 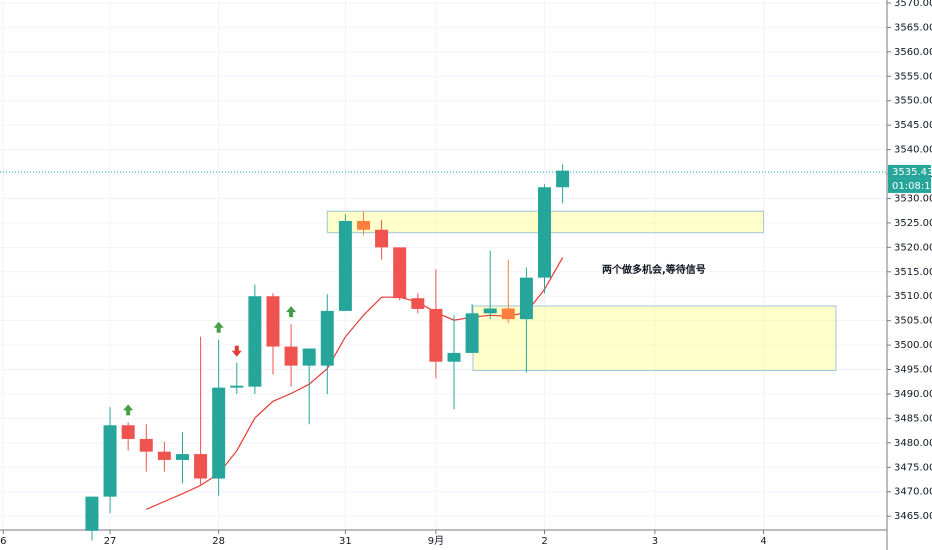 What do you see at coordinates (3, 541) in the screenshot?
I see `x-tick-label: 6` at bounding box center [3, 541].